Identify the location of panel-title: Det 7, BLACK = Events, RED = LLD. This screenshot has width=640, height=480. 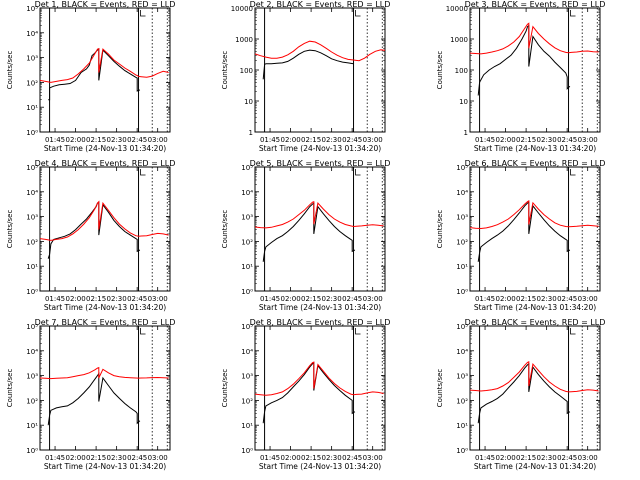
(105, 322).